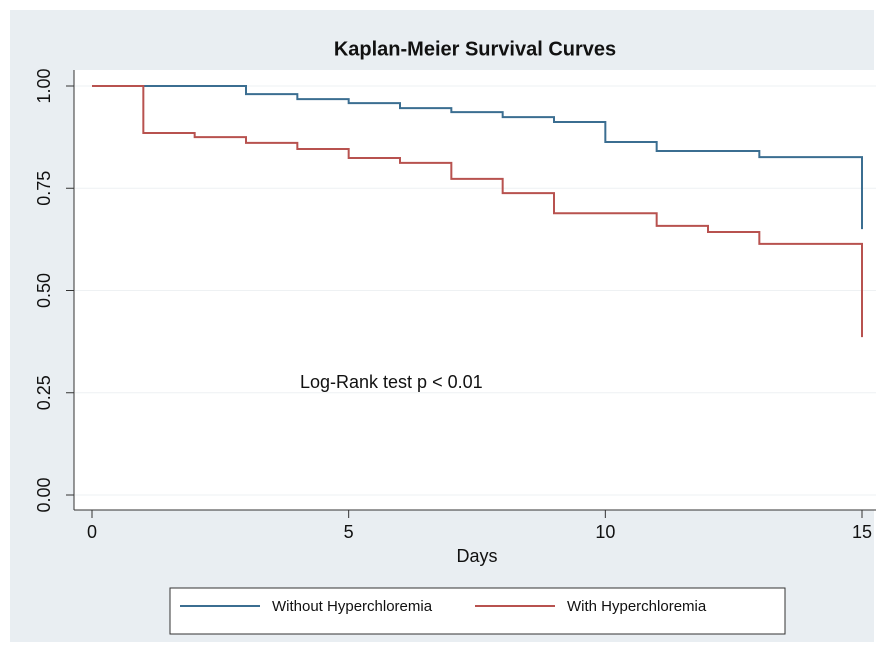 This screenshot has width=884, height=652. Describe the element at coordinates (44, 392) in the screenshot. I see `y-tick-label: 0.25` at that location.